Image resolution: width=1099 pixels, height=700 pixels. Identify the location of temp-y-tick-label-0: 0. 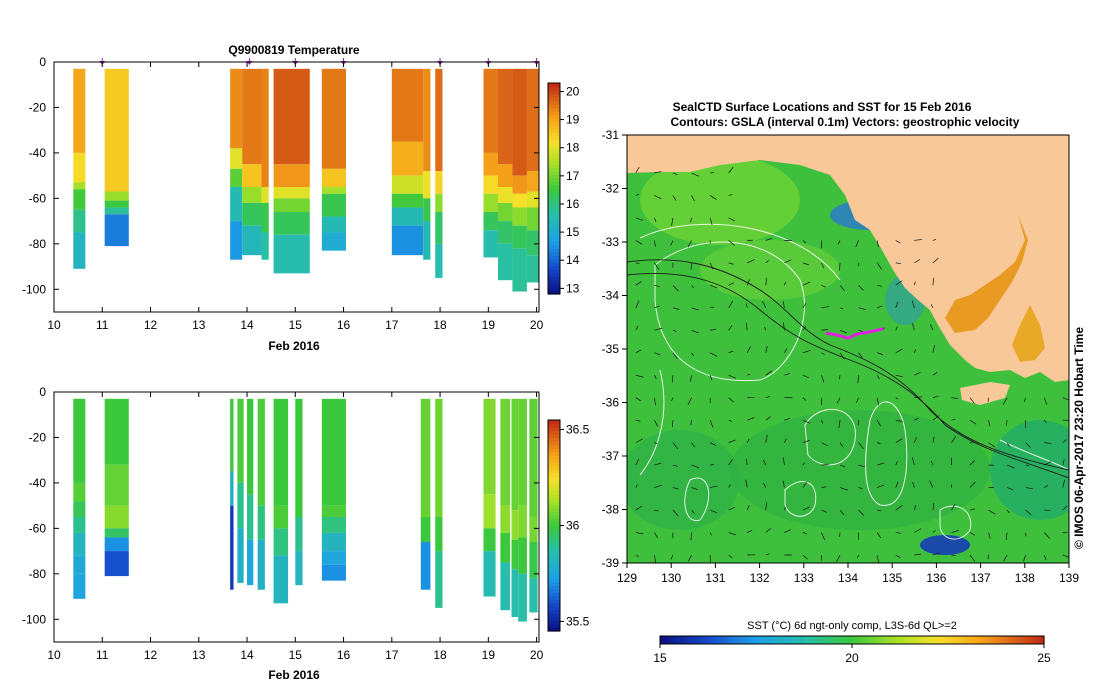
(42, 62).